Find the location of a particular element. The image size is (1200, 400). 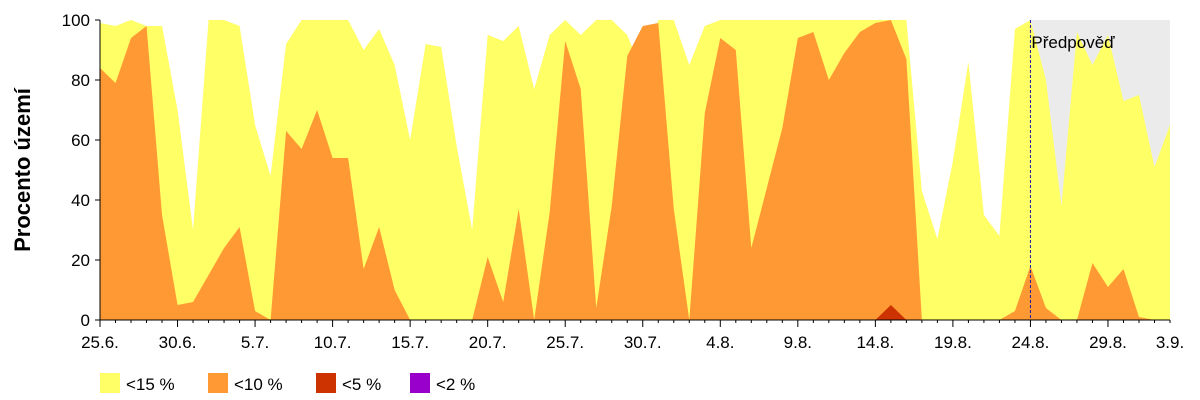

x-tick-label: 10.7. is located at coordinates (333, 342).